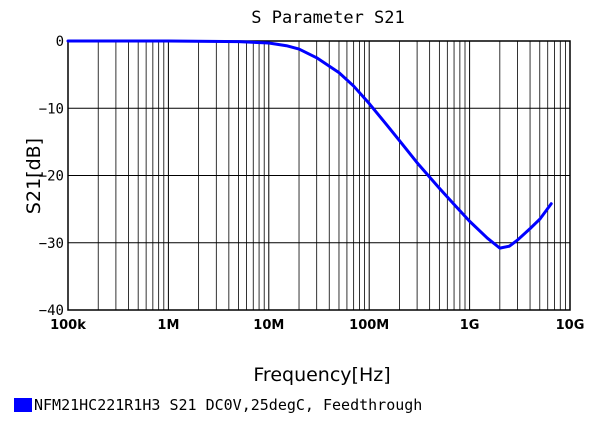 The width and height of the screenshot is (604, 429). What do you see at coordinates (570, 325) in the screenshot?
I see `x-tick-label: 10G` at bounding box center [570, 325].